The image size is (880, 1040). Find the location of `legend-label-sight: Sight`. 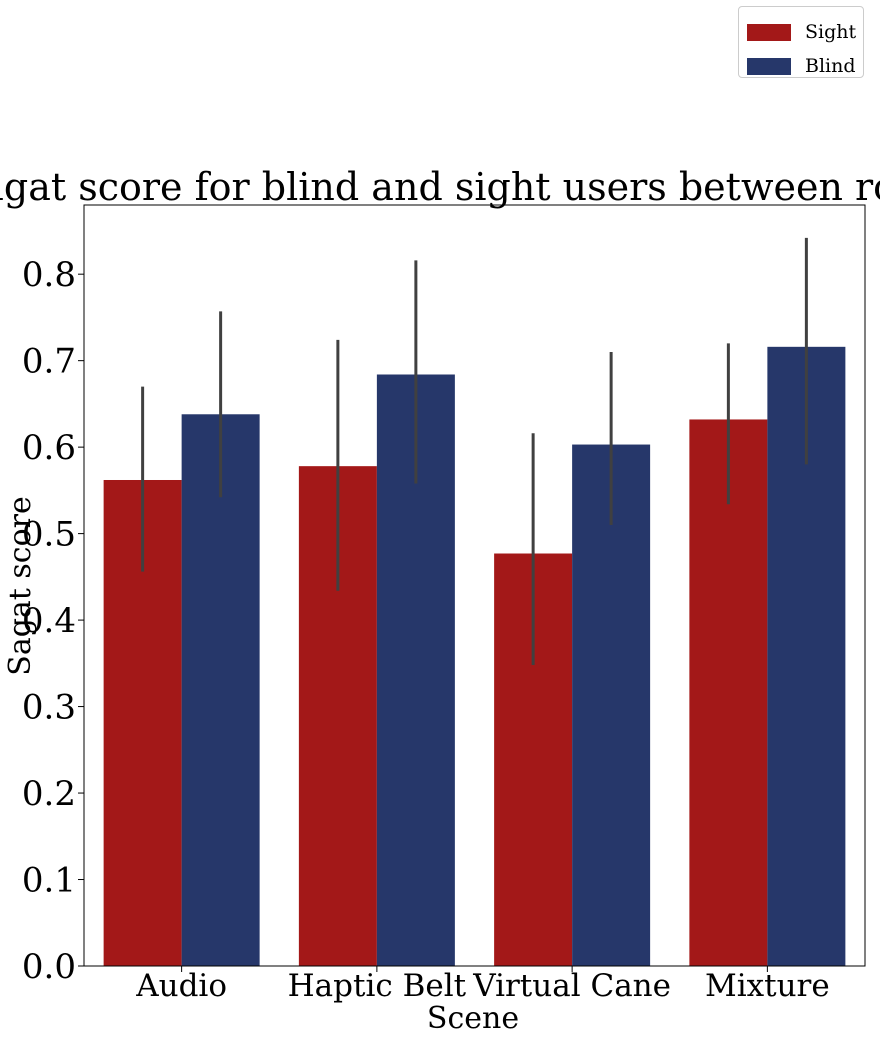

legend-label-sight: Sight is located at coordinates (831, 32).